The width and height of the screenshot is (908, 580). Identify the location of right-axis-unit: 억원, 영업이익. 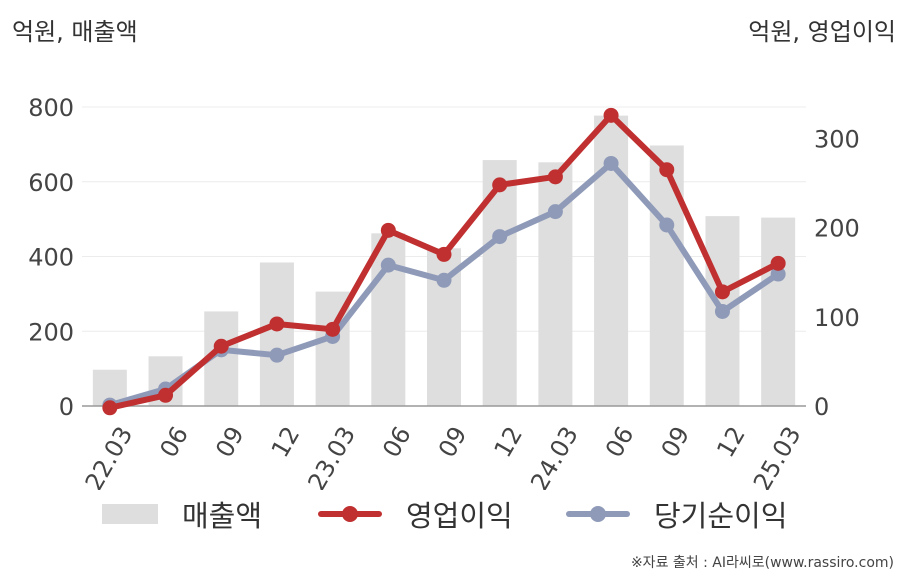
(822, 32).